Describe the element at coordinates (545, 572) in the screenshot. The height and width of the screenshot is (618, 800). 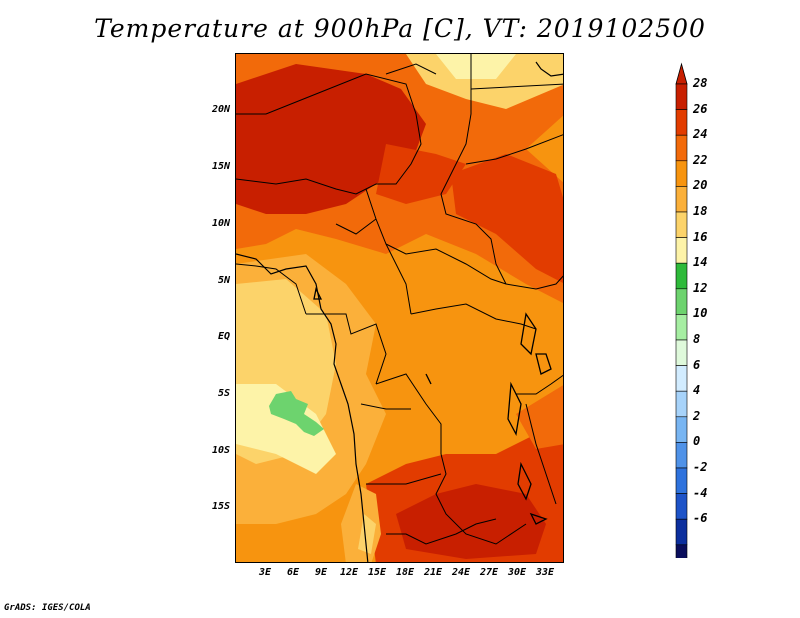
I see `lon-tick-label: 33E` at that location.